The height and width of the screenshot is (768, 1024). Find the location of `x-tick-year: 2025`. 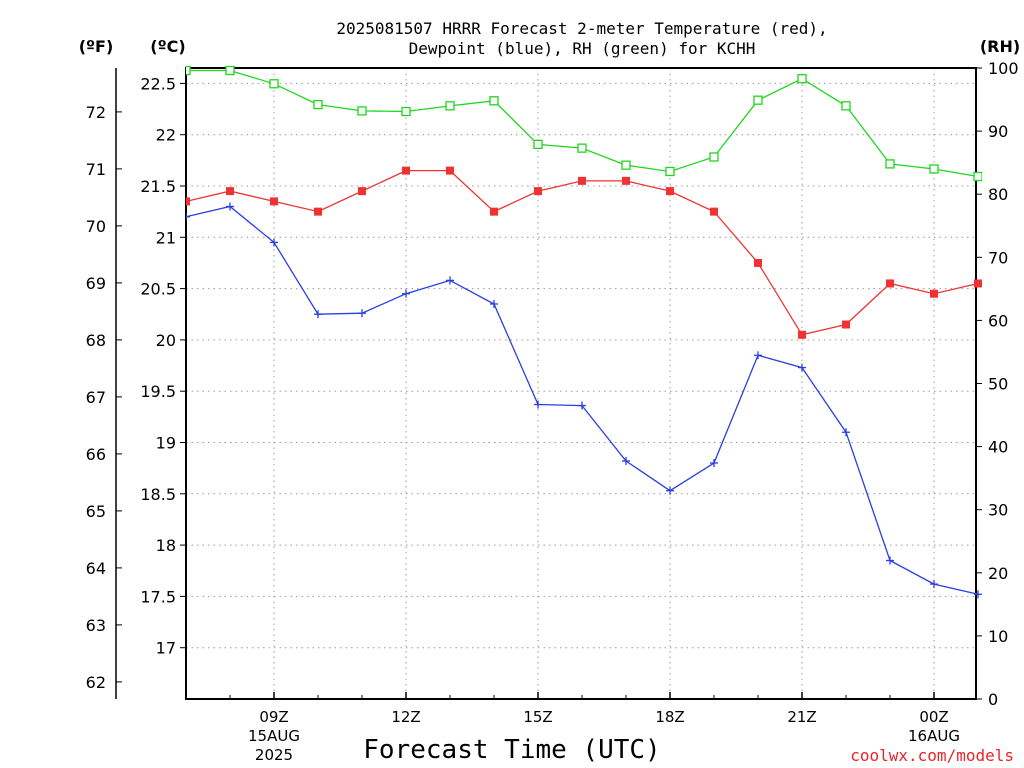

x-tick-year: 2025 is located at coordinates (274, 755).